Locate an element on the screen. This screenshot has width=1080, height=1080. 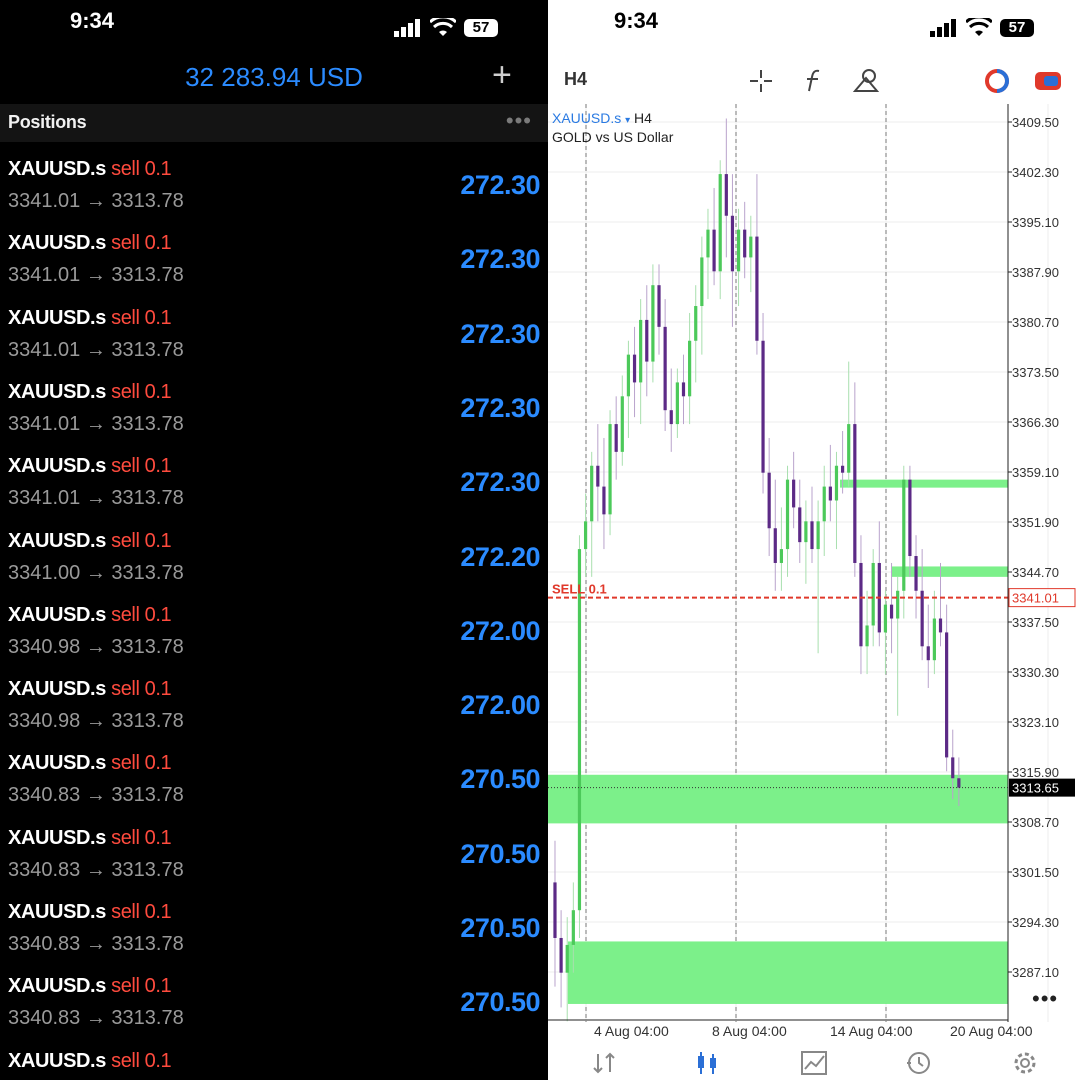
chart-description: GOLD vs US Dollar is located at coordinates (613, 137).